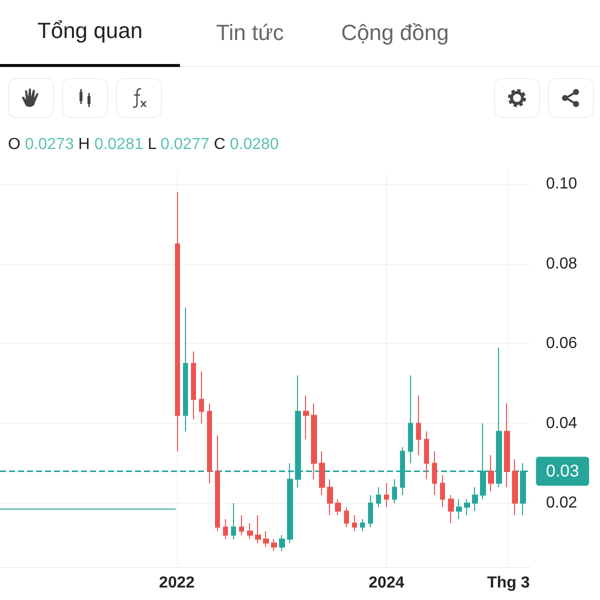 The width and height of the screenshot is (600, 600). Describe the element at coordinates (250, 33) in the screenshot. I see `text: Tin tức` at that location.